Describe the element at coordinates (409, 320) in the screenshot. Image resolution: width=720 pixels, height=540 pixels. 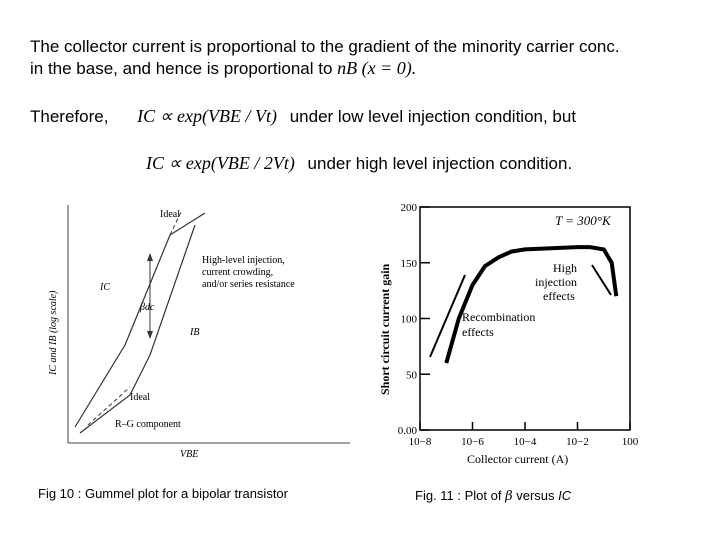
I see `gain-y-tick-label: 100` at that location.